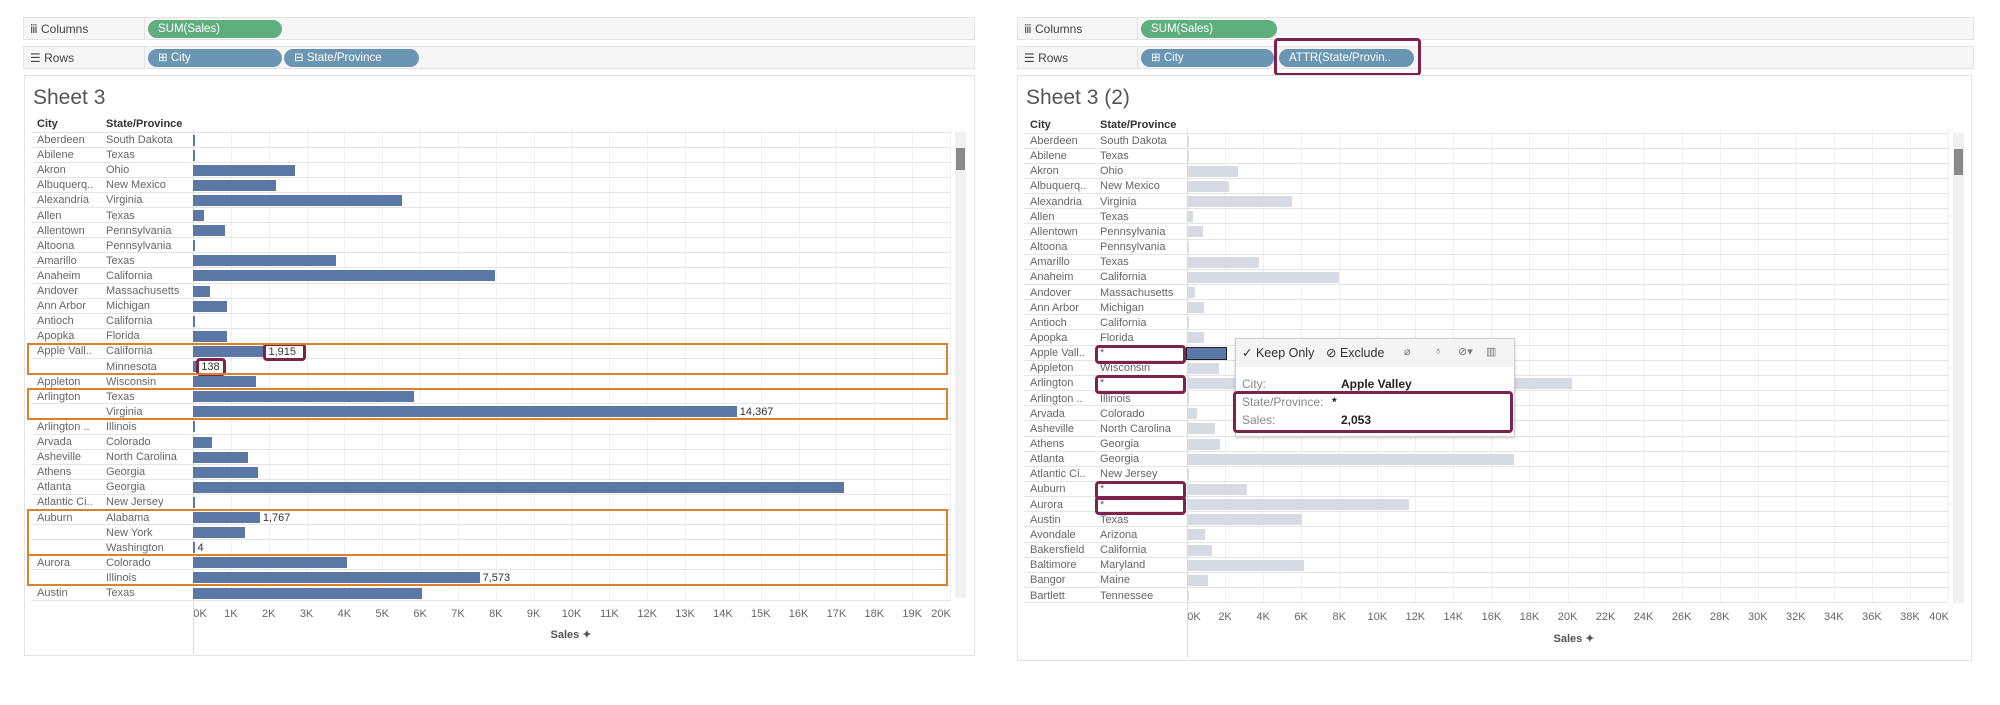 This screenshot has height=705, width=2000. I want to click on paperclip-icon: ⌀, so click(1407, 352).